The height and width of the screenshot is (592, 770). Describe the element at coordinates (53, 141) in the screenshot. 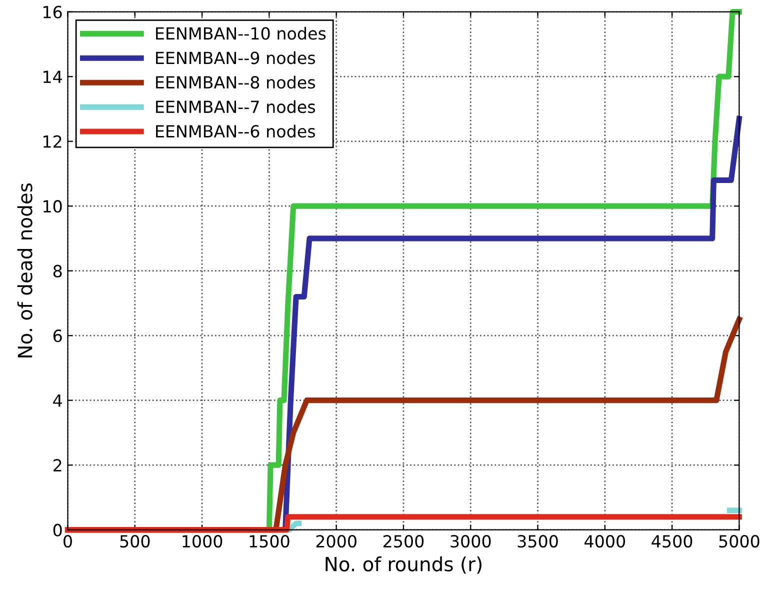

I see `y-tick-label: 12` at that location.